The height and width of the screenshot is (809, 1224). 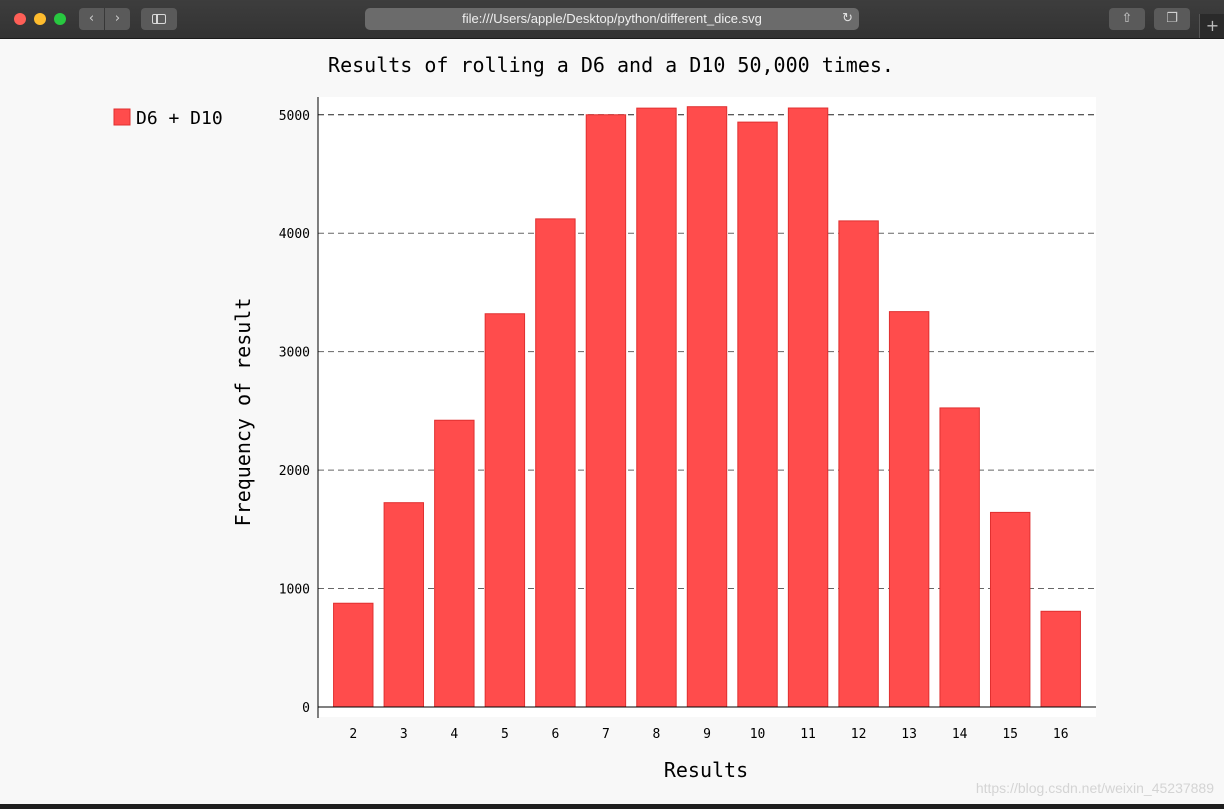 I want to click on minimize-window-button, so click(x=40, y=19).